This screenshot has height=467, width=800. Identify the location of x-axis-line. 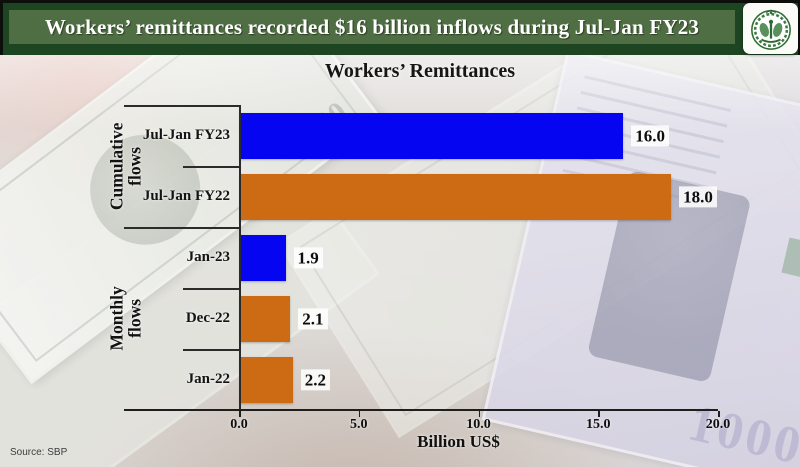
(421, 410).